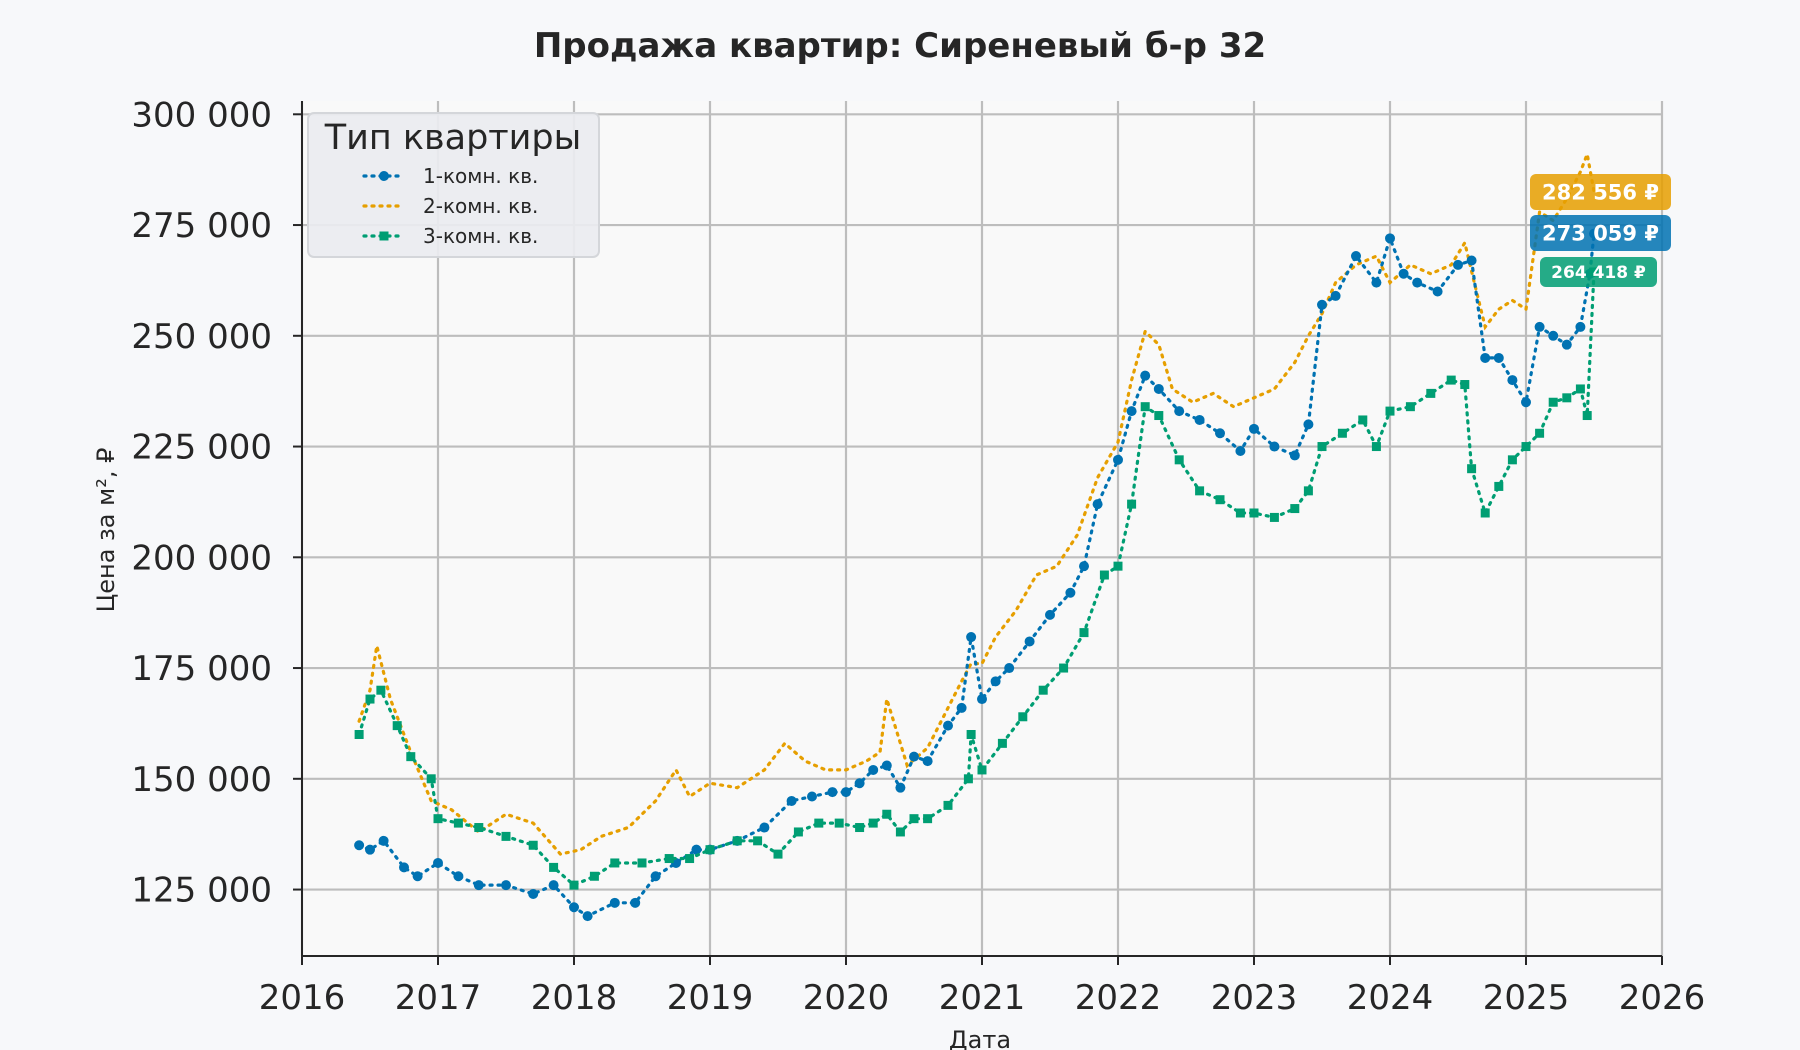  What do you see at coordinates (574, 998) in the screenshot?
I see `x-tick-label: 2018` at bounding box center [574, 998].